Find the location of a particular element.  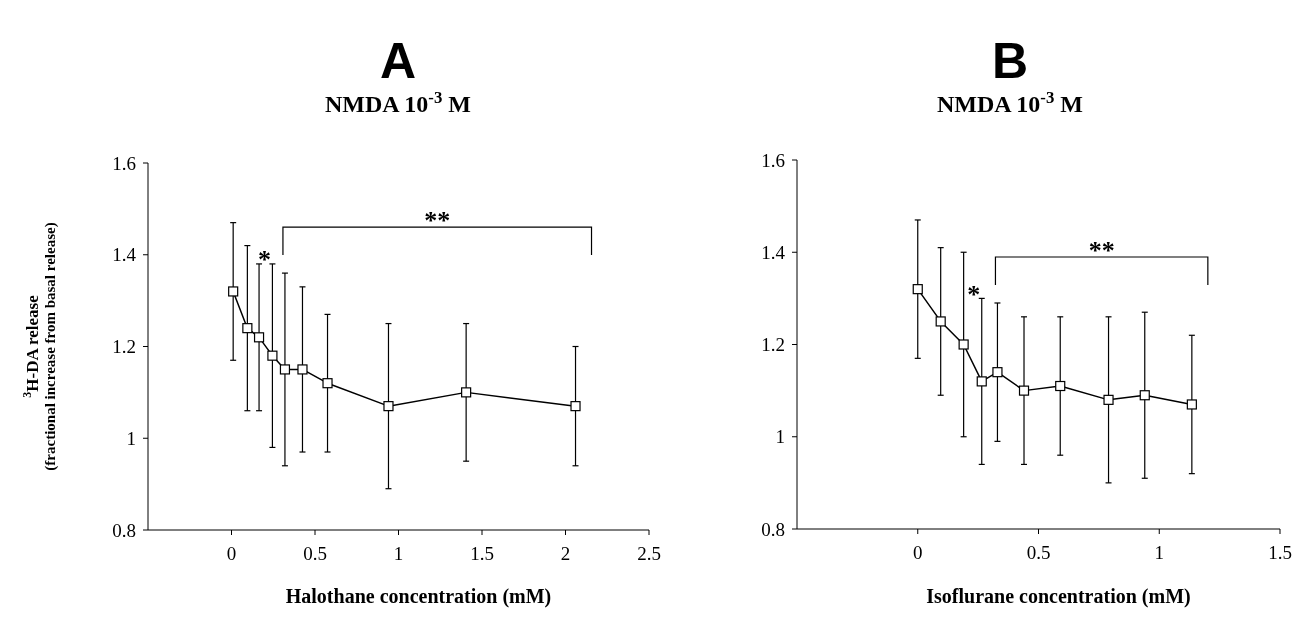

chart-title: A is located at coordinates (398, 61).